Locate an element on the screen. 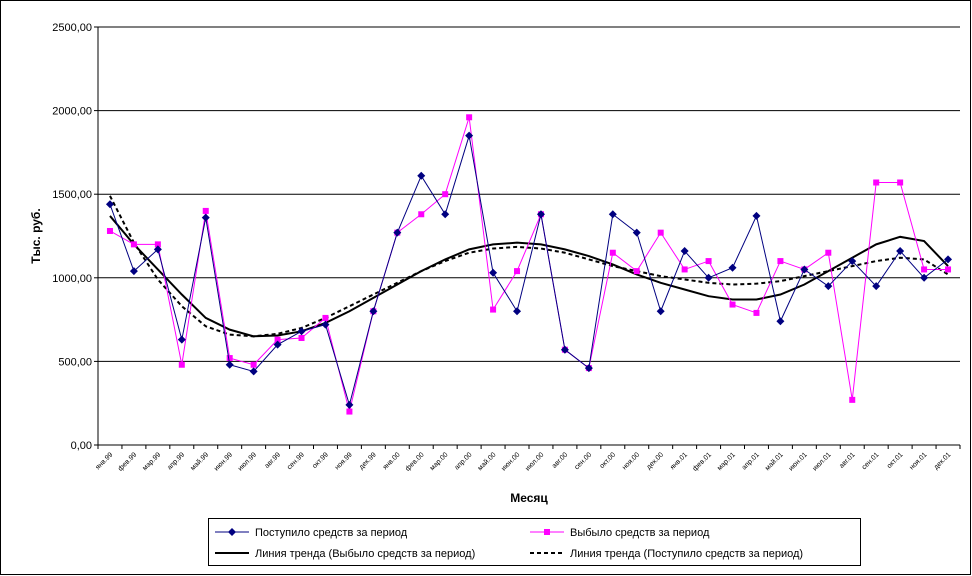 This screenshot has width=972, height=576. y-tick-label: 0,00 is located at coordinates (81, 446).